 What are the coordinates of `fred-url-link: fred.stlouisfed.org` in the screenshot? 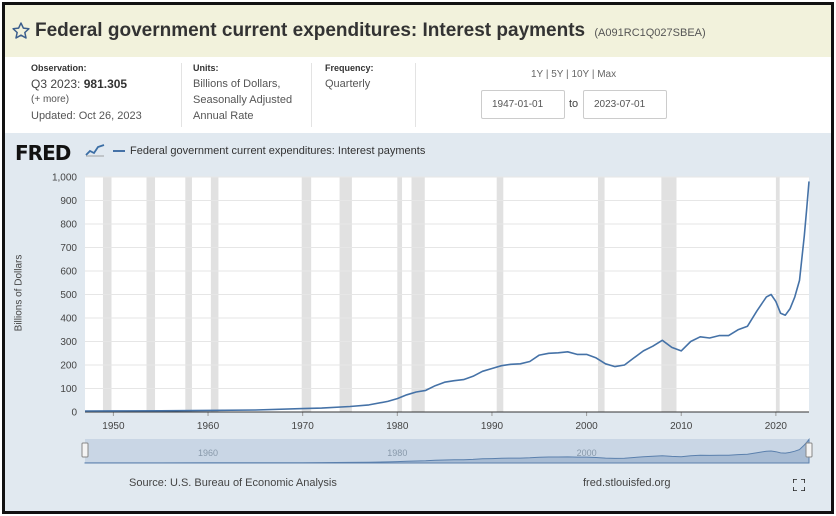 It's located at (627, 483).